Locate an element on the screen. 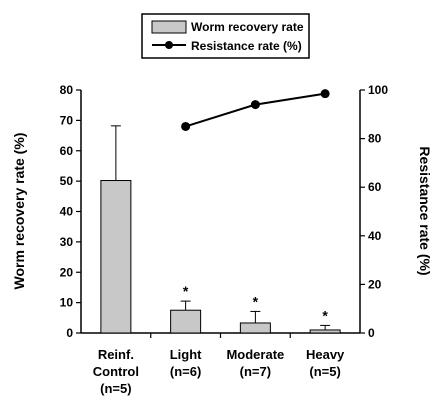 The height and width of the screenshot is (411, 434). legend-label-bar: Worm recovery rate is located at coordinates (247, 27).